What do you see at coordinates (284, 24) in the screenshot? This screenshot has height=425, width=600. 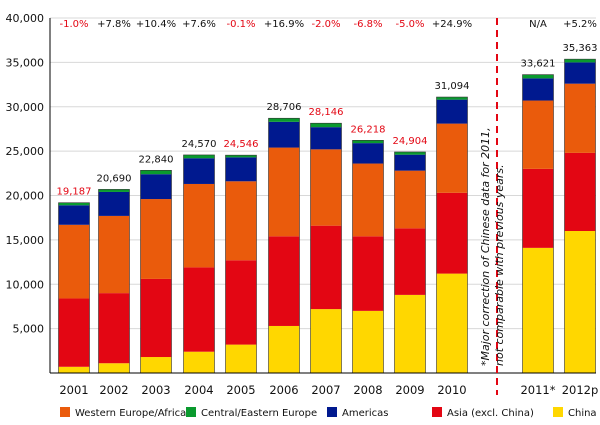 I see `growth-label: +16.9%` at bounding box center [284, 24].